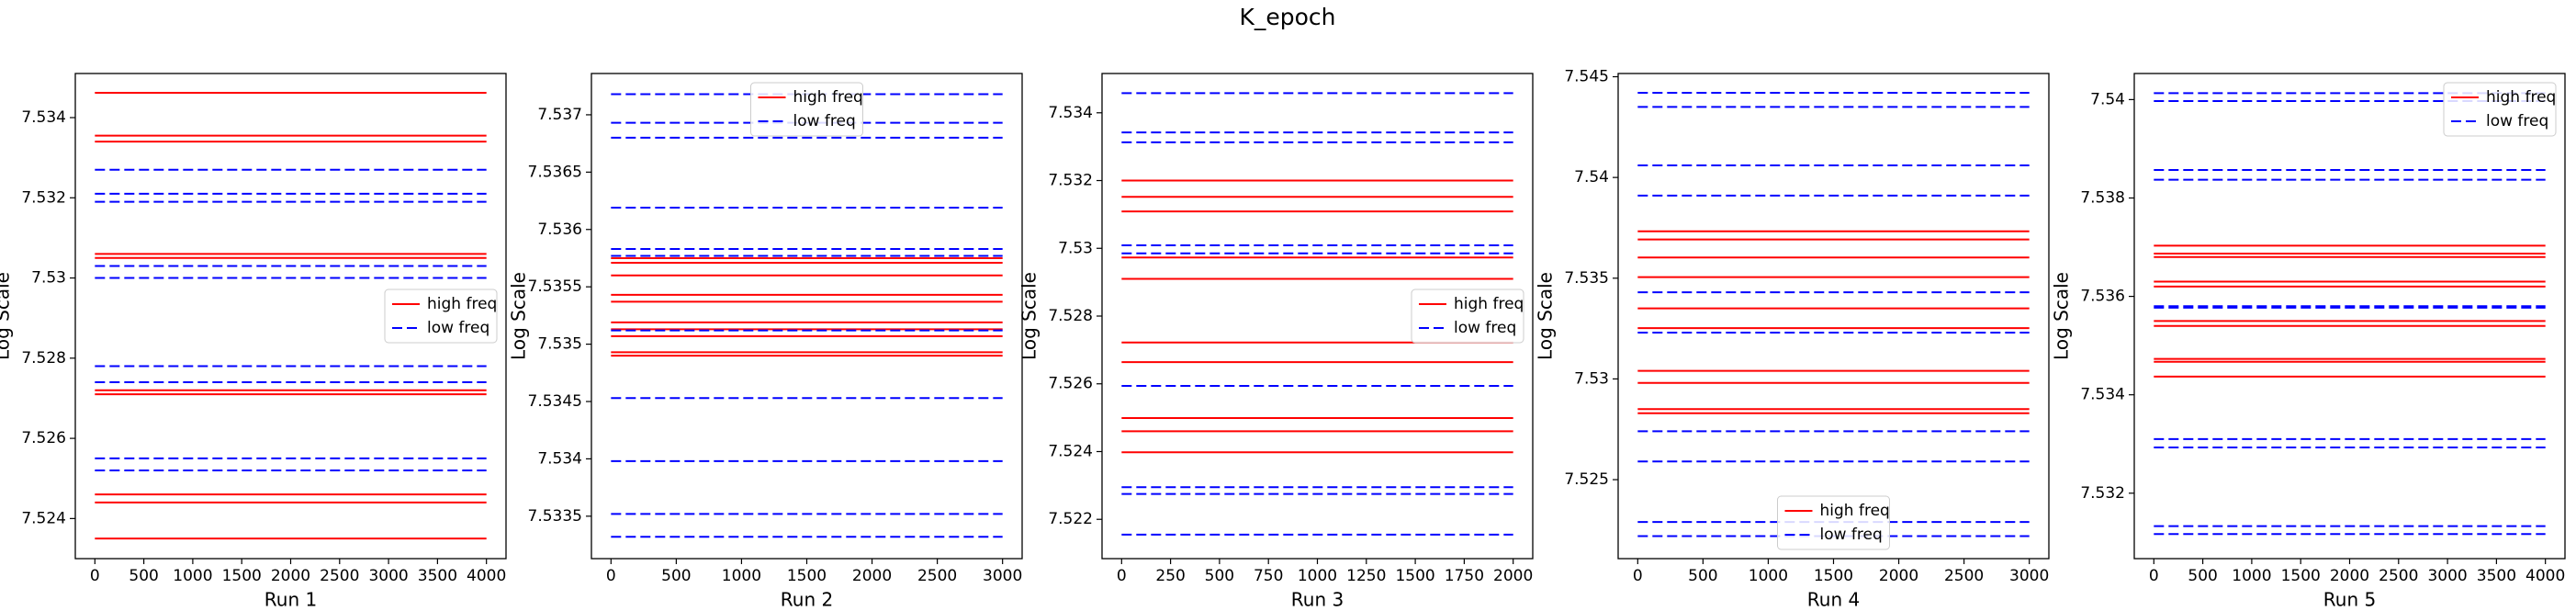 This screenshot has height=611, width=2576. What do you see at coordinates (43, 438) in the screenshot?
I see `y-tick-label: 7.526` at bounding box center [43, 438].